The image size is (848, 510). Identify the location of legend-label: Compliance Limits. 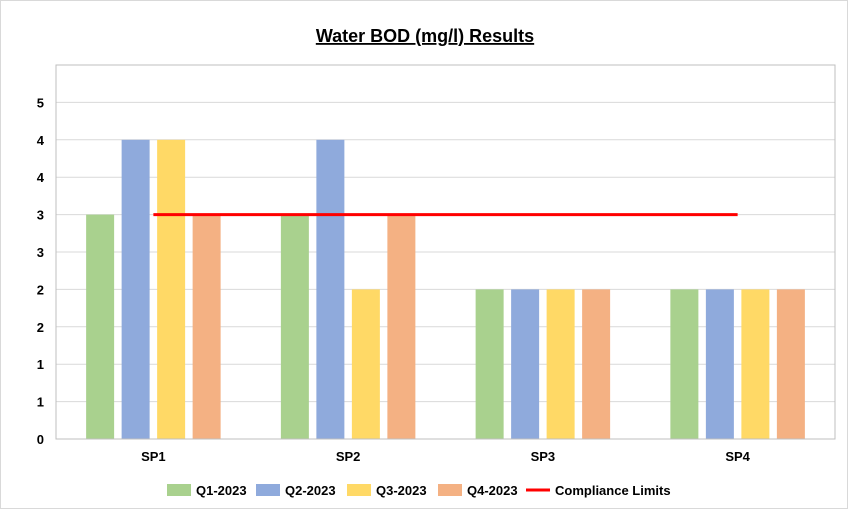
(613, 490).